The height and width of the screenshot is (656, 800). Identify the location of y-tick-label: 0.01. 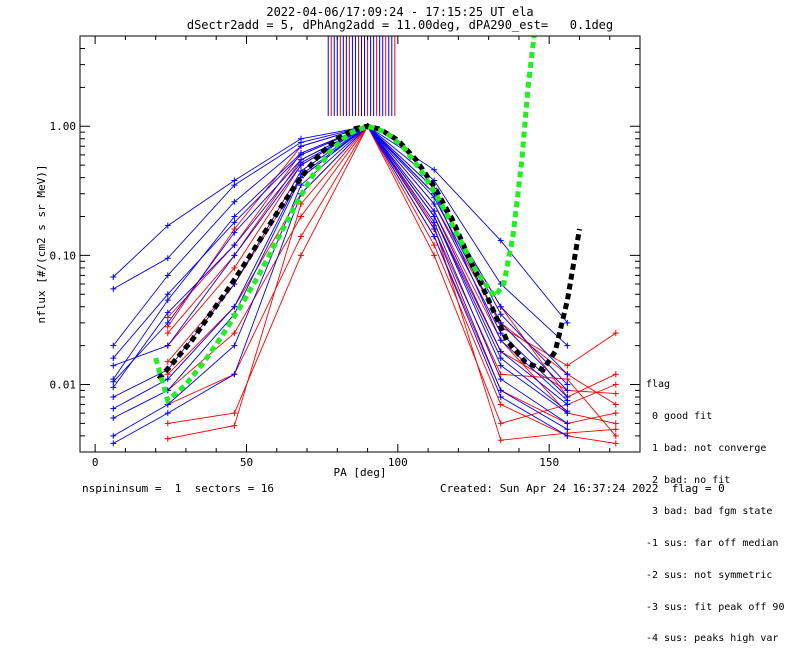
(63, 384).